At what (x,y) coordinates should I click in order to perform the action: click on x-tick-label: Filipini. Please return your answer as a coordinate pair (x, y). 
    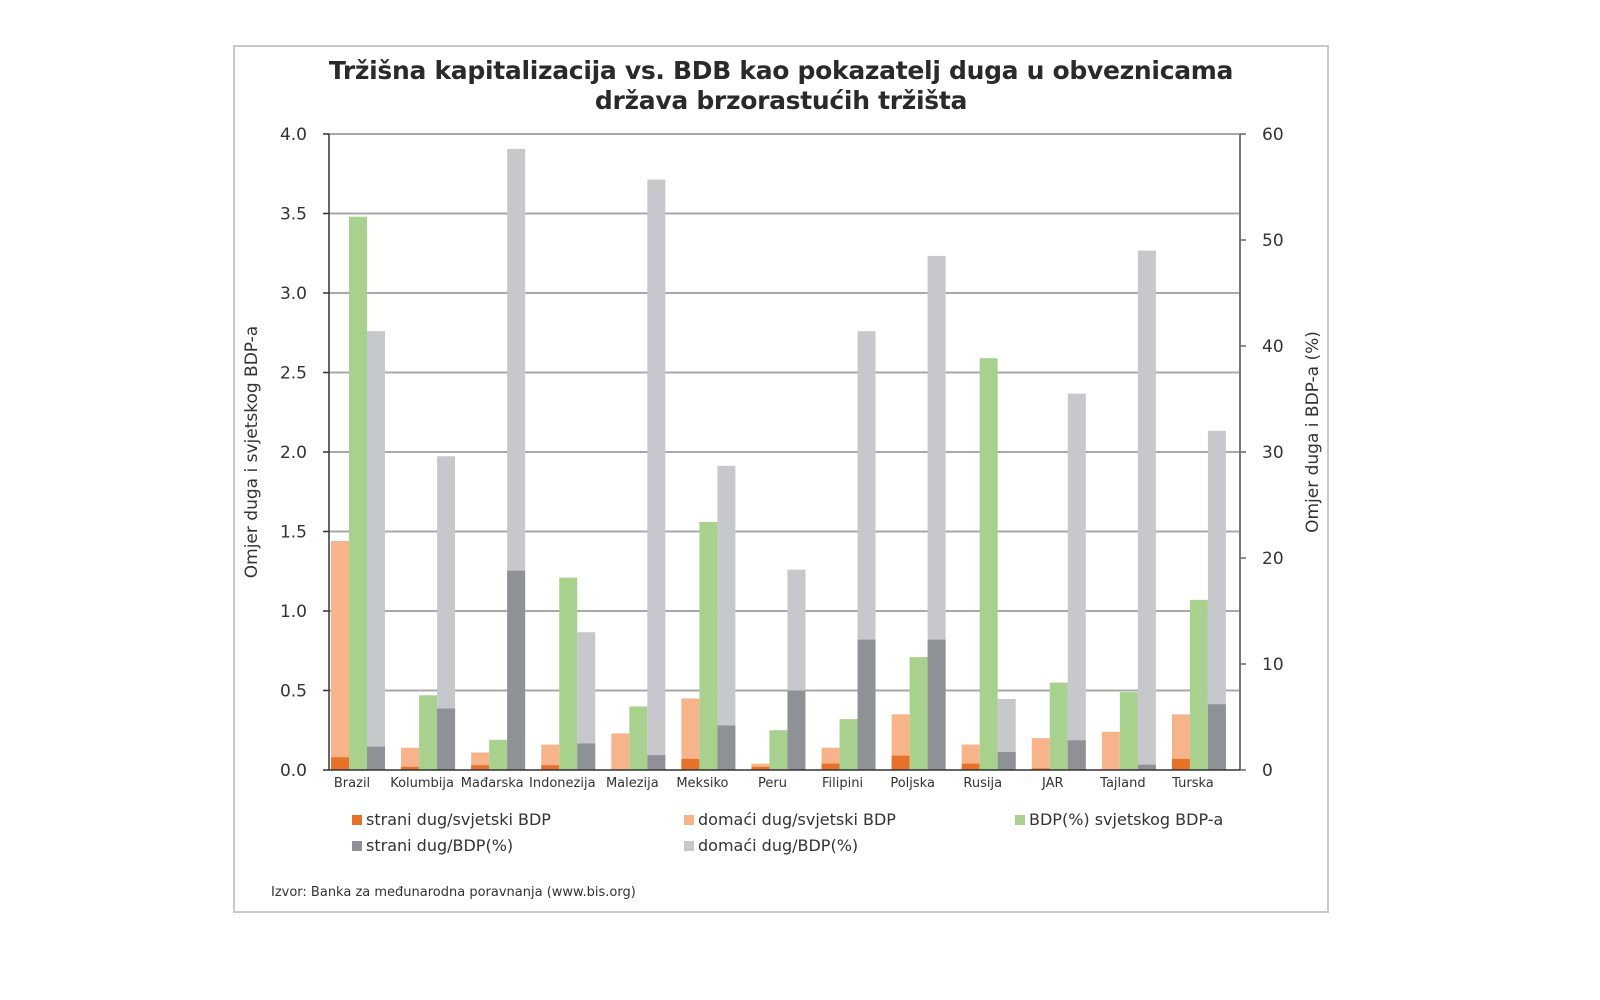
    Looking at the image, I should click on (842, 783).